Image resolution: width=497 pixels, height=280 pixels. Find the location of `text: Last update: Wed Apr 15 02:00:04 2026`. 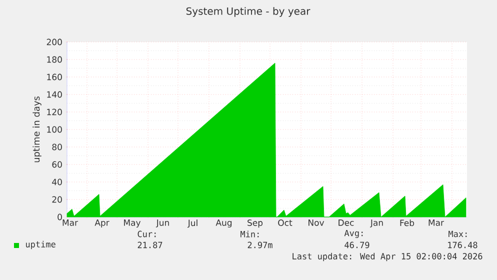

text: Last update: Wed Apr 15 02:00:04 2026 is located at coordinates (387, 257).